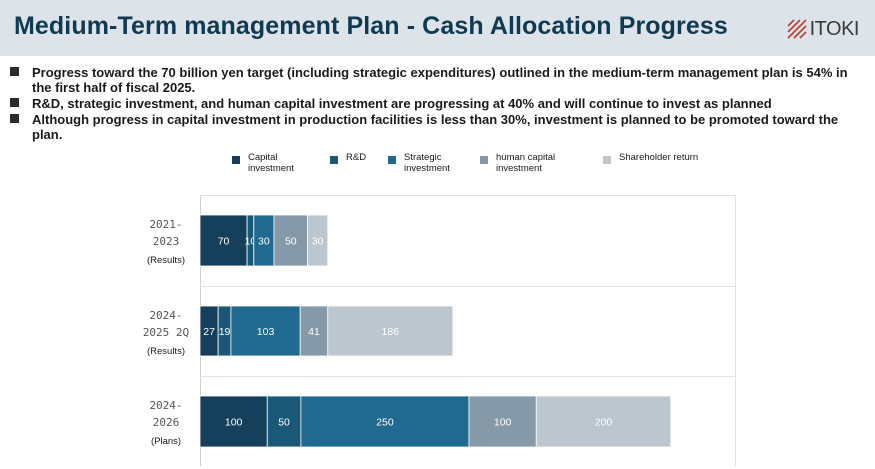  Describe the element at coordinates (526, 163) in the screenshot. I see `legend-label: human capital investment` at that location.